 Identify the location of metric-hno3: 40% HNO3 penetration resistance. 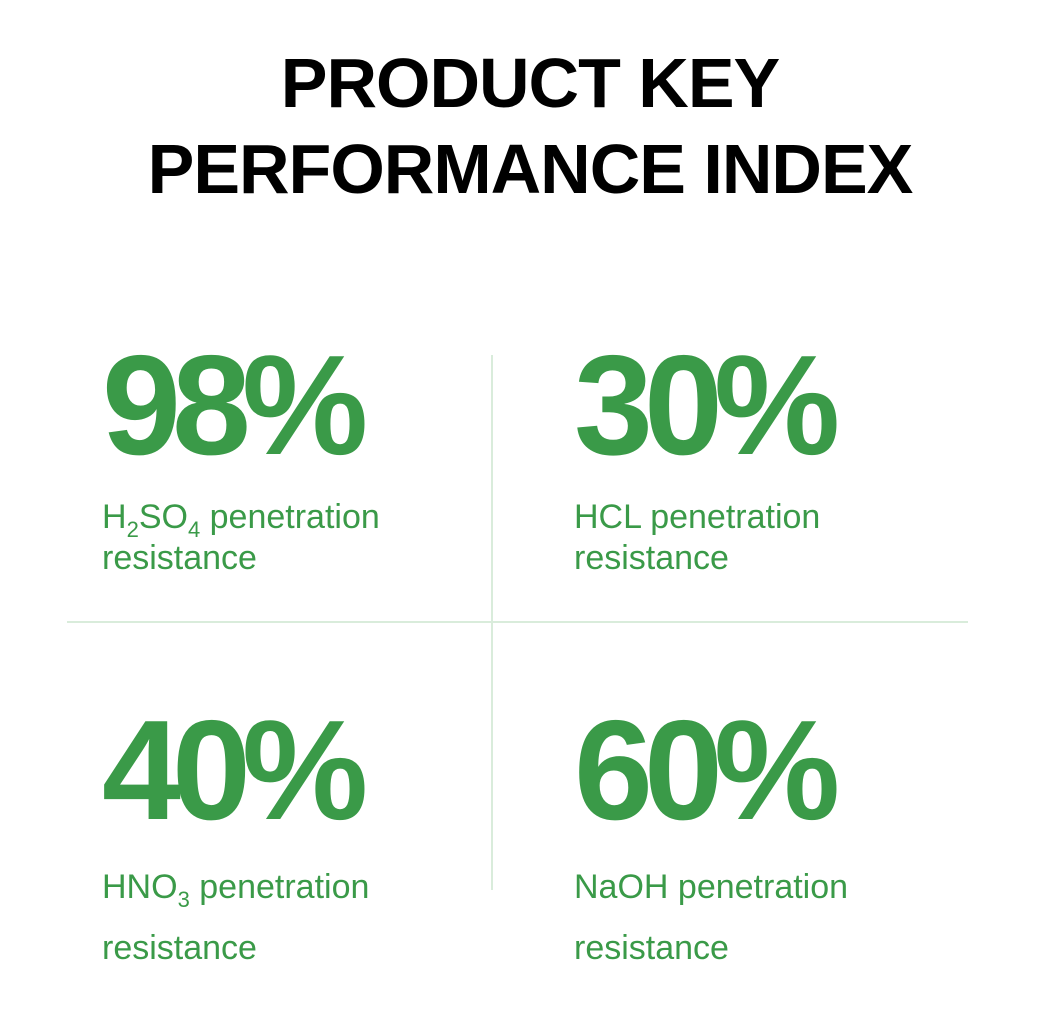
(235, 834).